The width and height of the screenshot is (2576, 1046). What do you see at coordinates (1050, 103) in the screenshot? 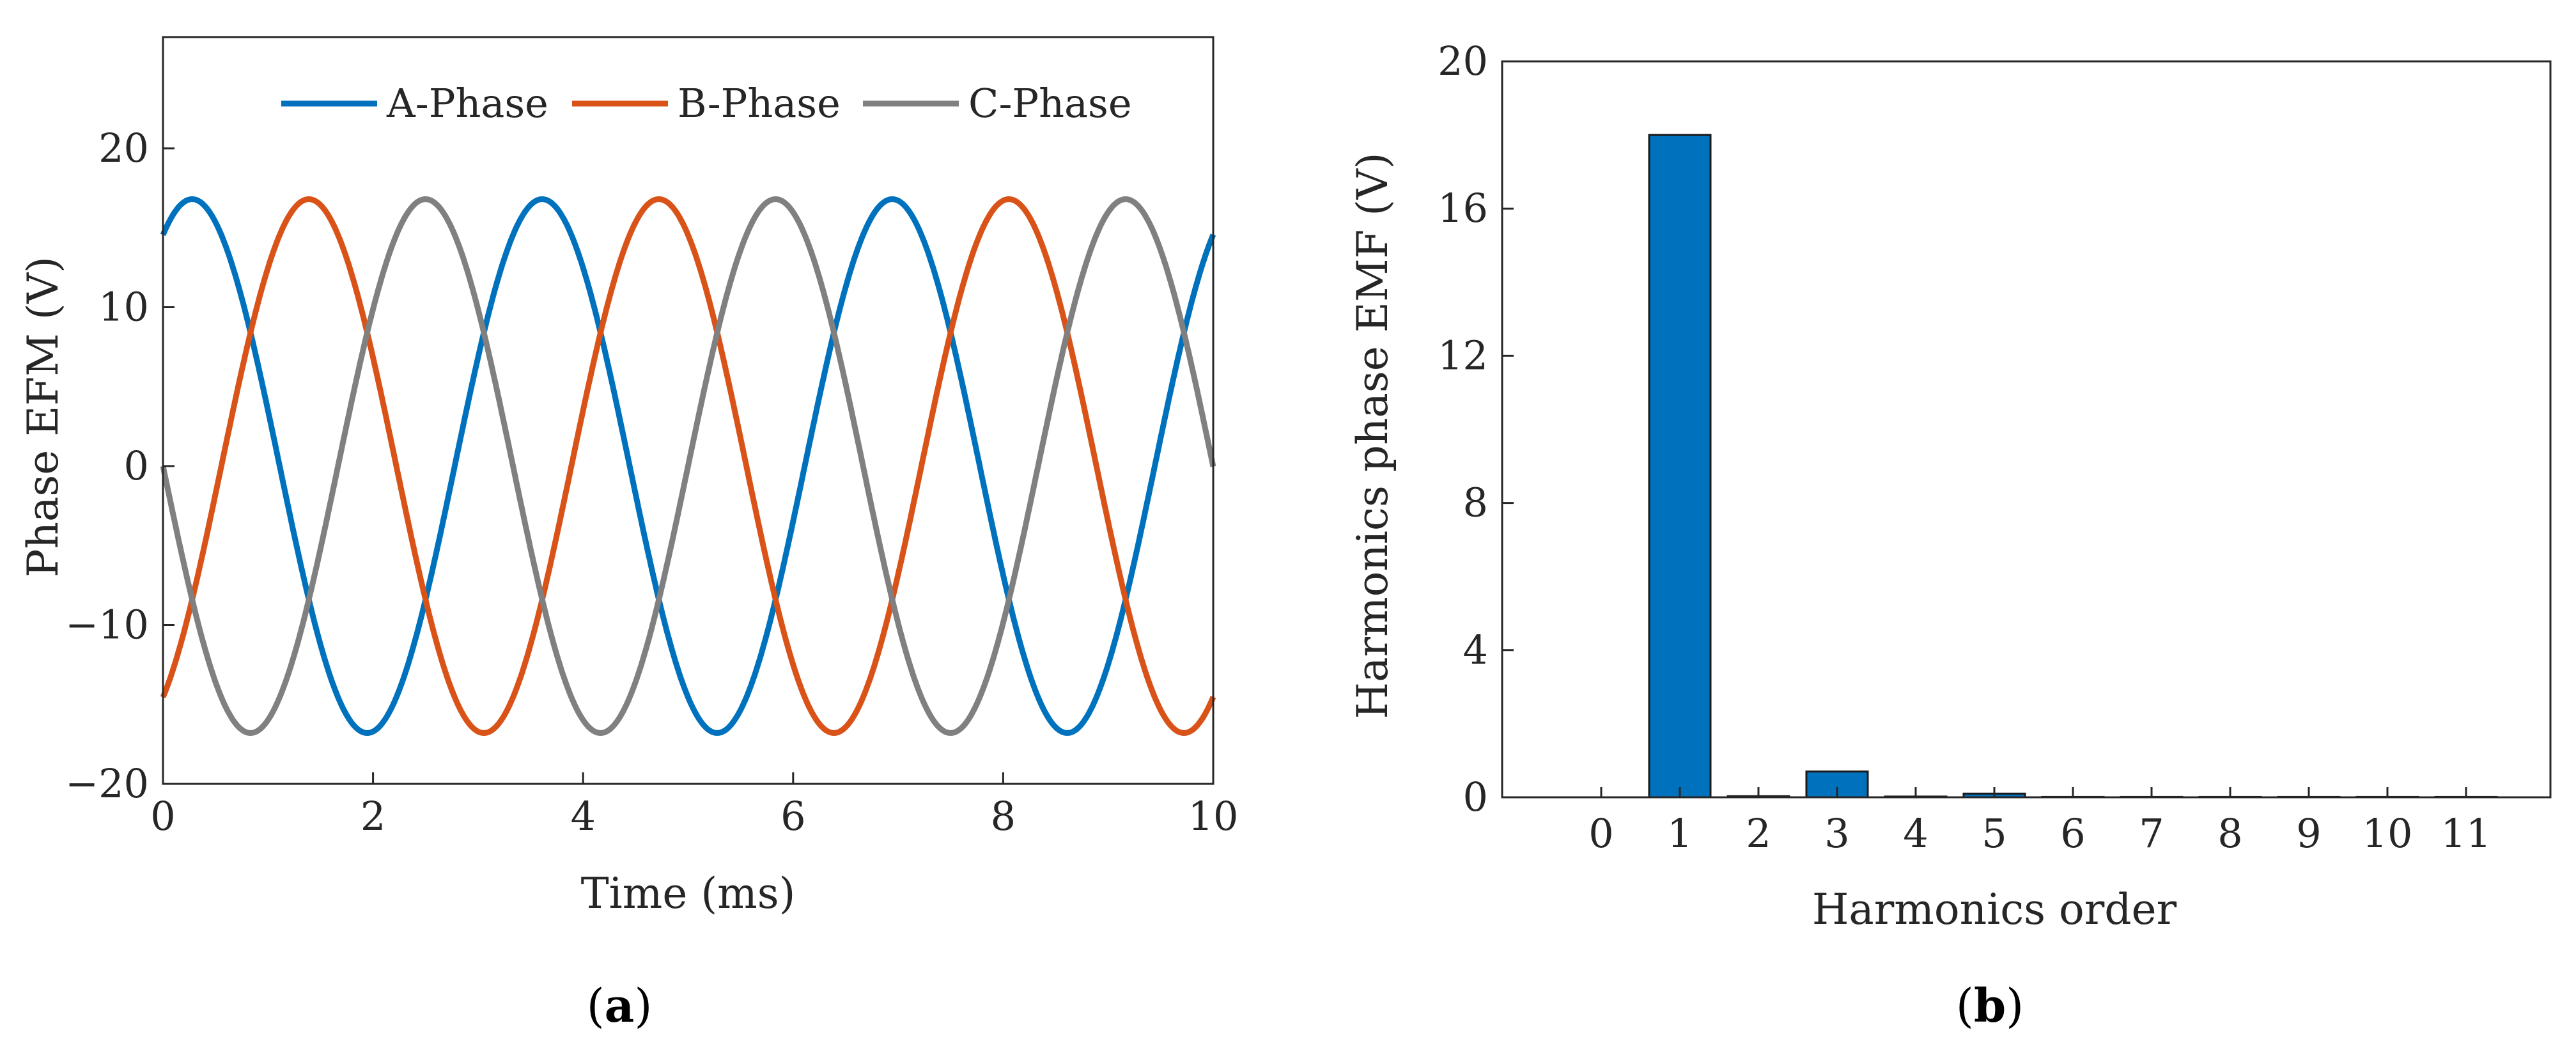
I see `legend-label-c-phase: C-Phase` at bounding box center [1050, 103].